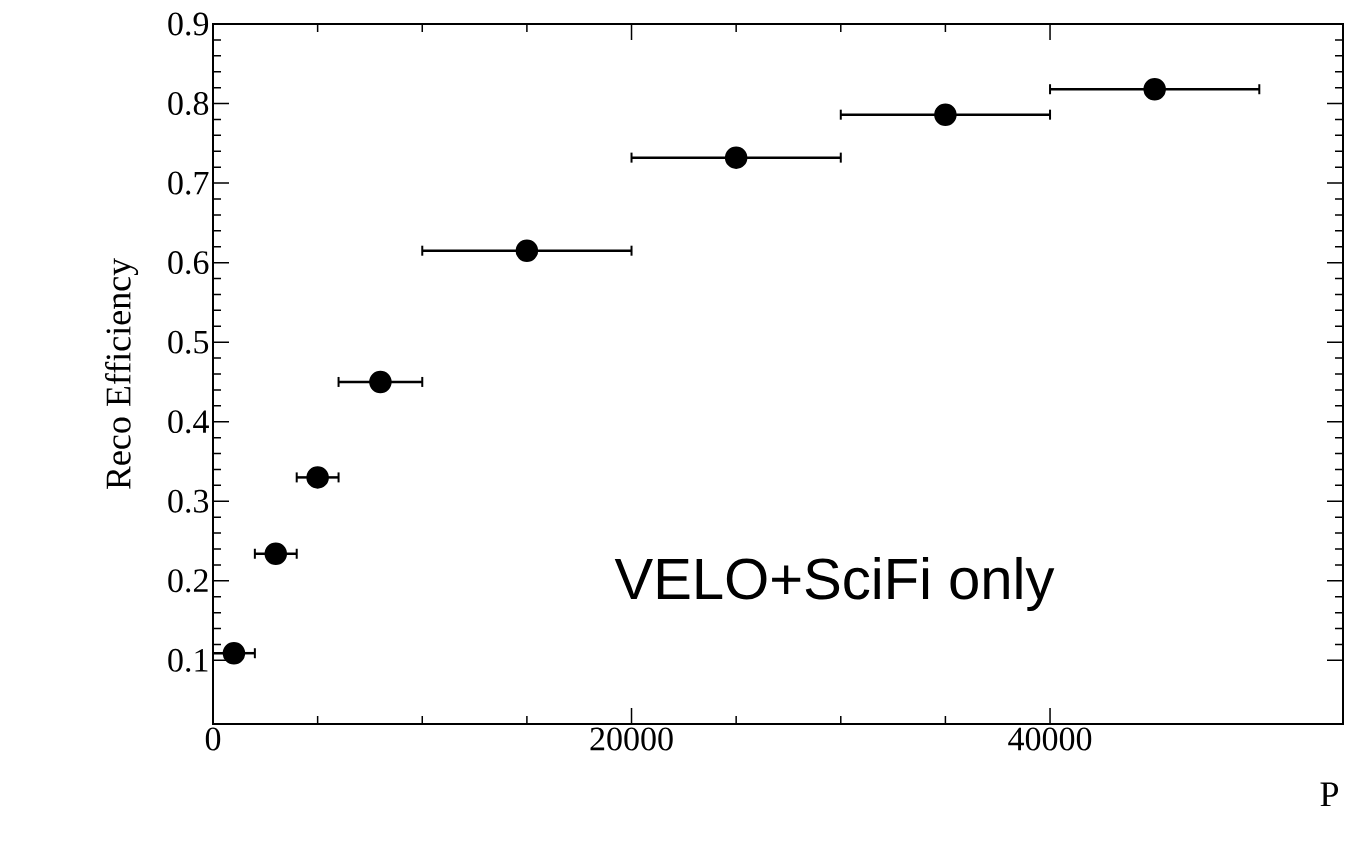  I want to click on y-tick-label: 0.5, so click(188, 342).